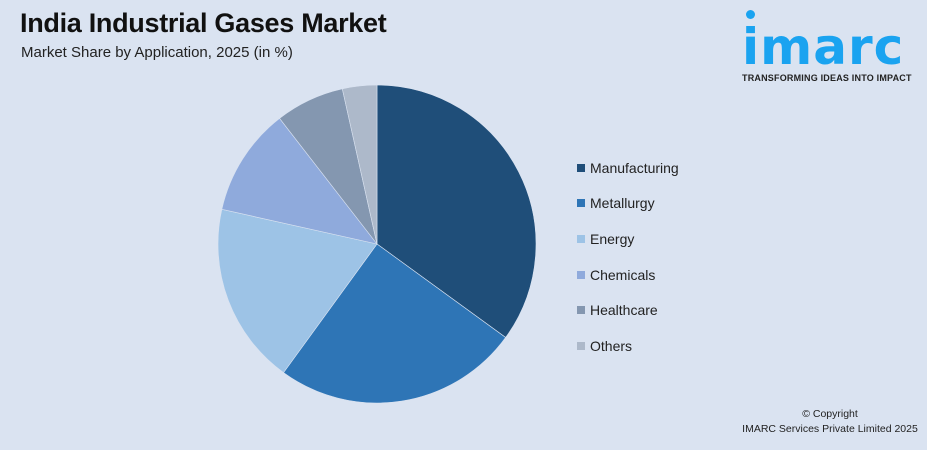  I want to click on pie-slice-chemicals, so click(299, 181).